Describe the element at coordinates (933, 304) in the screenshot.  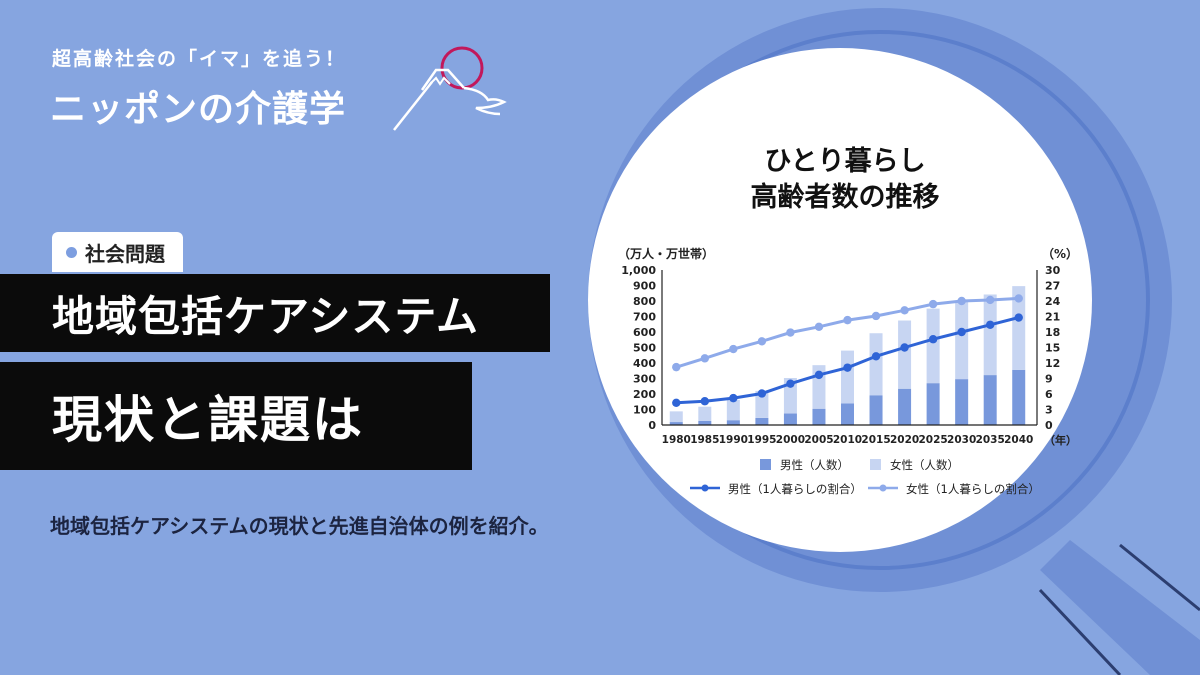
I see `point-female-2025` at that location.